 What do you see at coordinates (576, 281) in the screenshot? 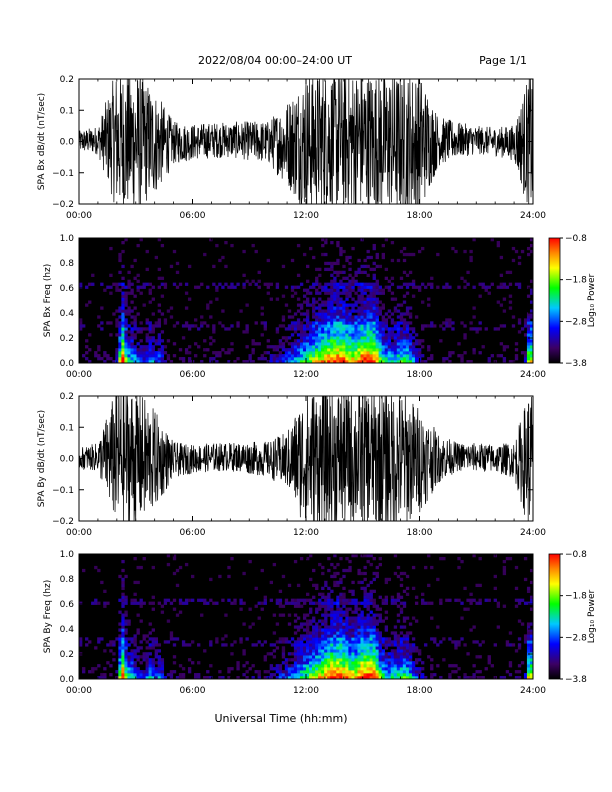
I see `colorbar-tick-label: −1.8` at bounding box center [576, 281].